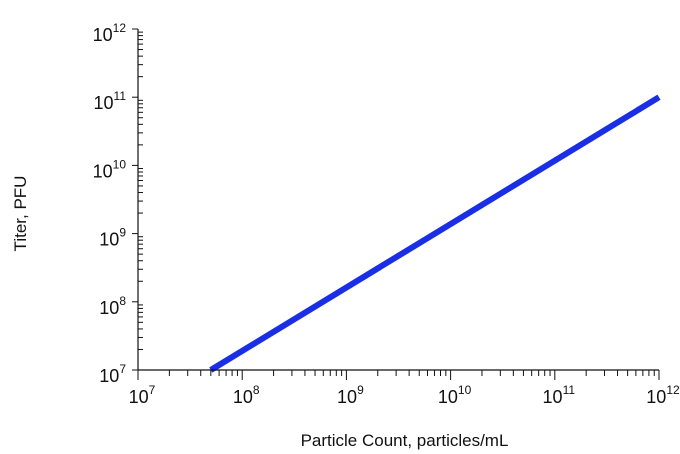  I want to click on y-tick-label: 10⁸, so click(112, 306).